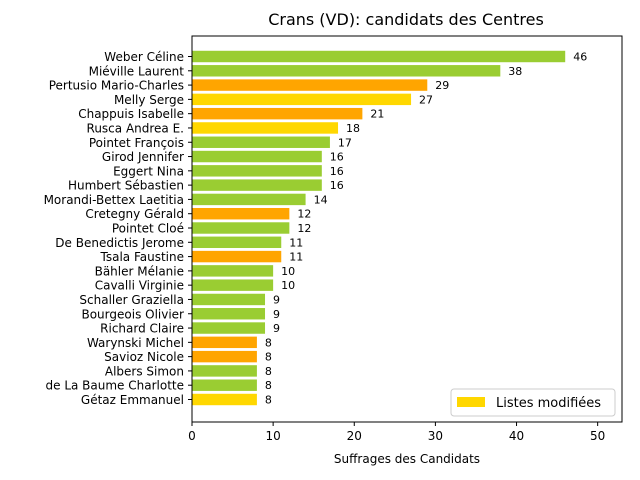 This screenshot has height=480, width=640. I want to click on y-tick-label: Rusca Andrea E., so click(135, 128).